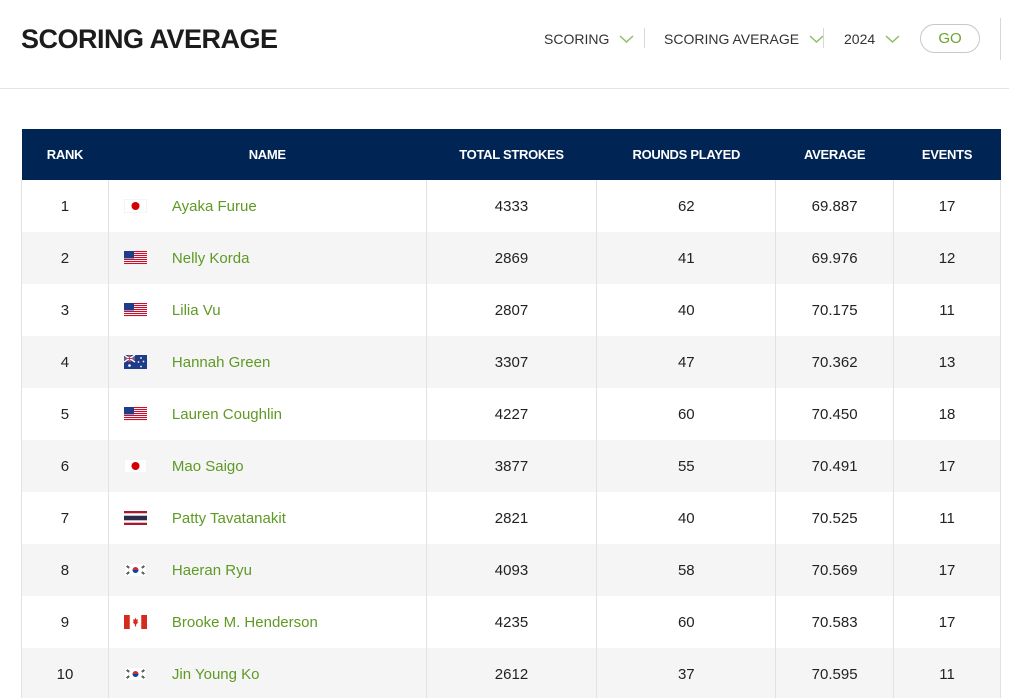  What do you see at coordinates (135, 518) in the screenshot?
I see `thailand-flag-icon` at bounding box center [135, 518].